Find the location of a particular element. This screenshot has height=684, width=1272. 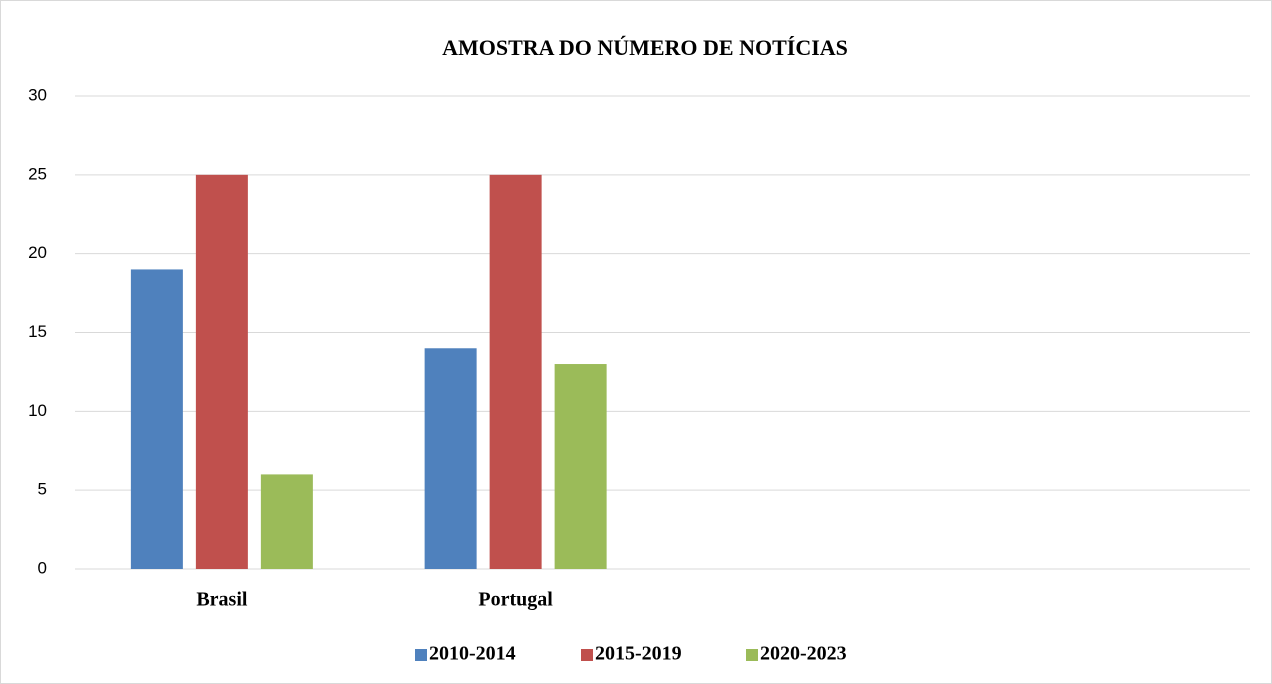

legend-label: 2020-2023 is located at coordinates (803, 654).